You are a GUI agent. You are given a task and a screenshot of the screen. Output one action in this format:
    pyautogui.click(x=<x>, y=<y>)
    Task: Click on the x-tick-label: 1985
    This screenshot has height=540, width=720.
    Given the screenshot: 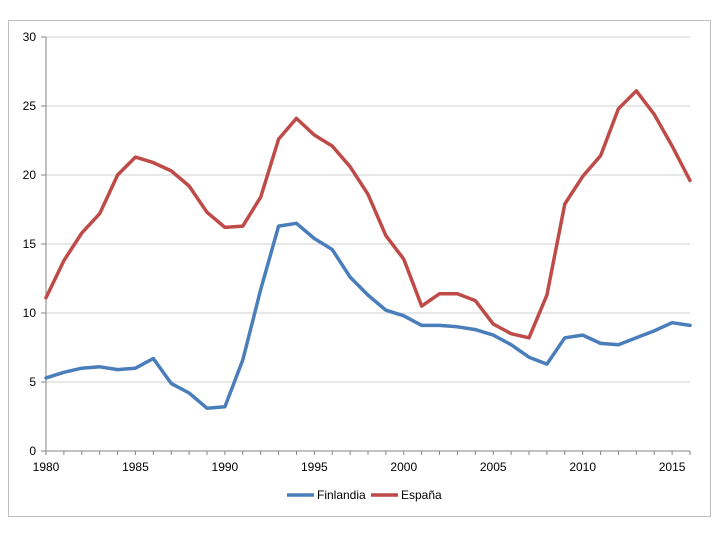 What is the action you would take?
    pyautogui.click(x=135, y=467)
    